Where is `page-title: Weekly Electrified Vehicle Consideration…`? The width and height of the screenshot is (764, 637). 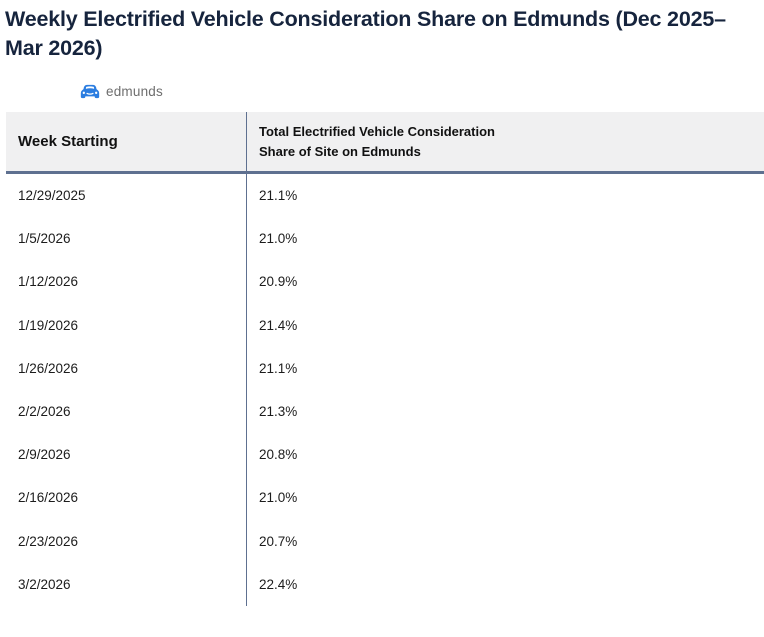 page-title: Weekly Electrified Vehicle Consideration… is located at coordinates (365, 33).